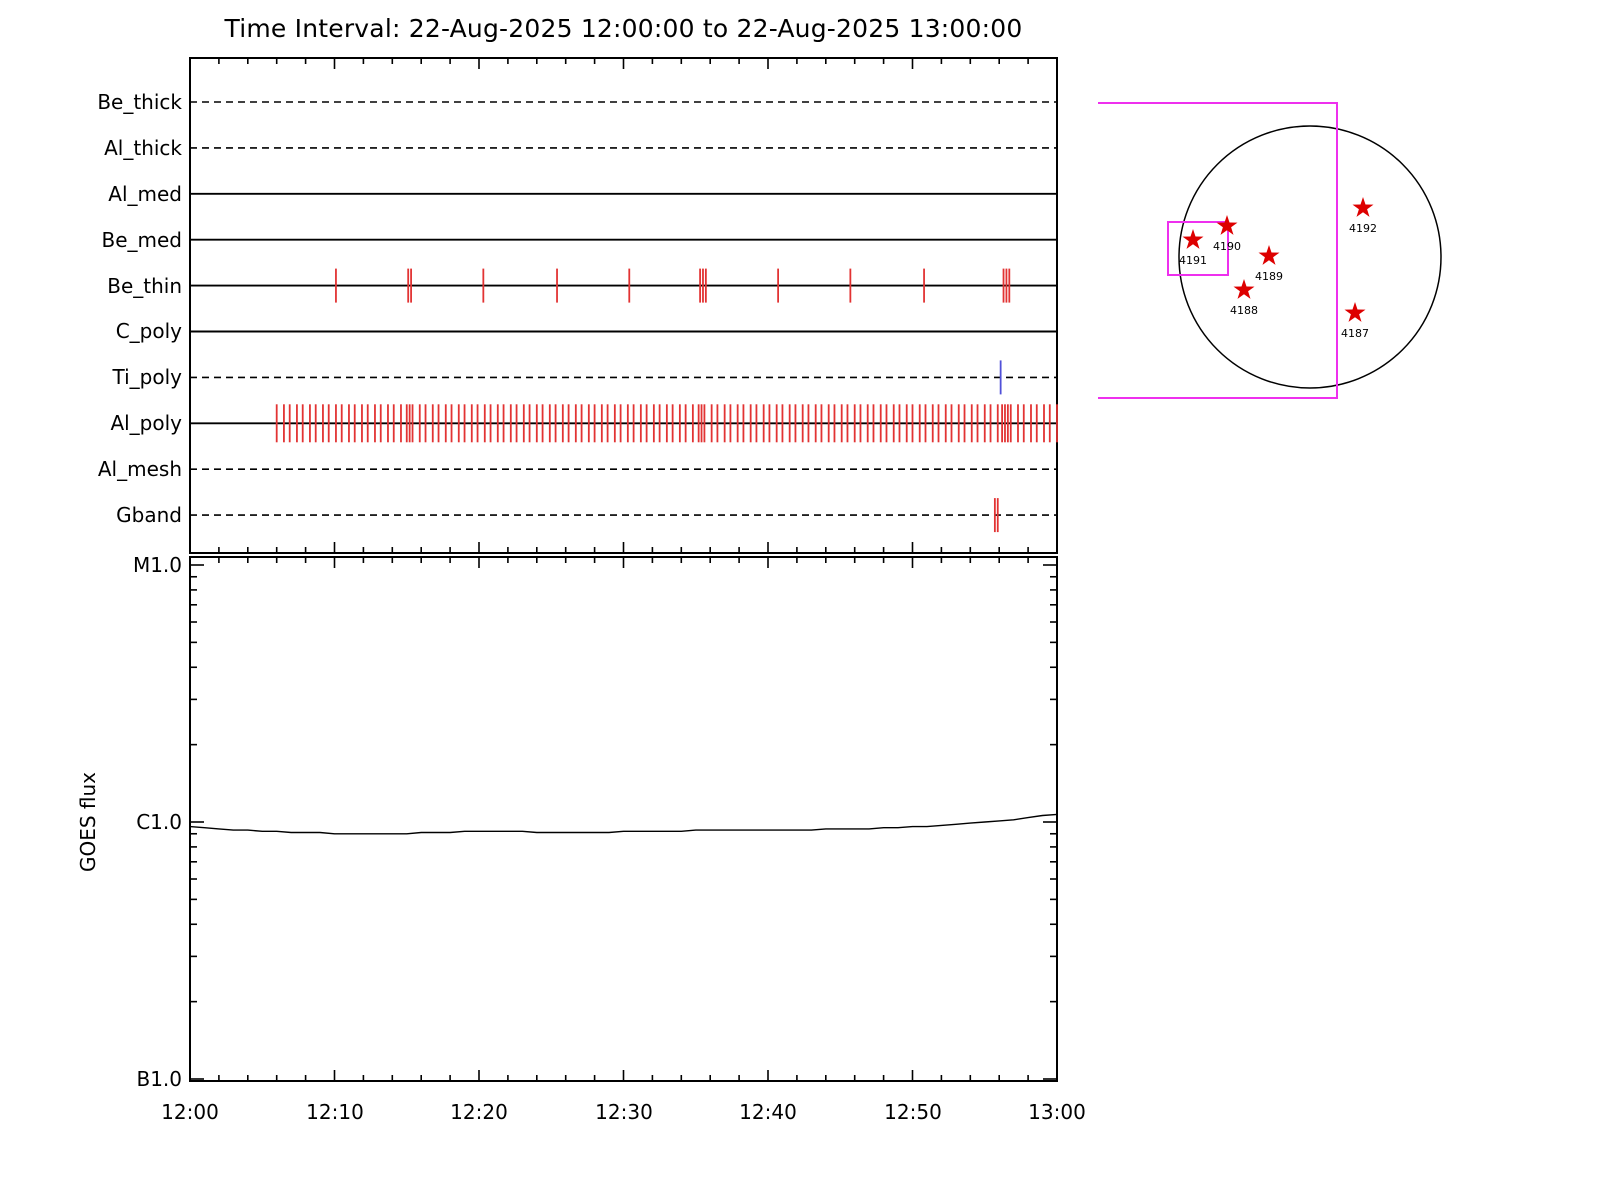  I want to click on channel-label-c-poly: C_poly, so click(148, 331).